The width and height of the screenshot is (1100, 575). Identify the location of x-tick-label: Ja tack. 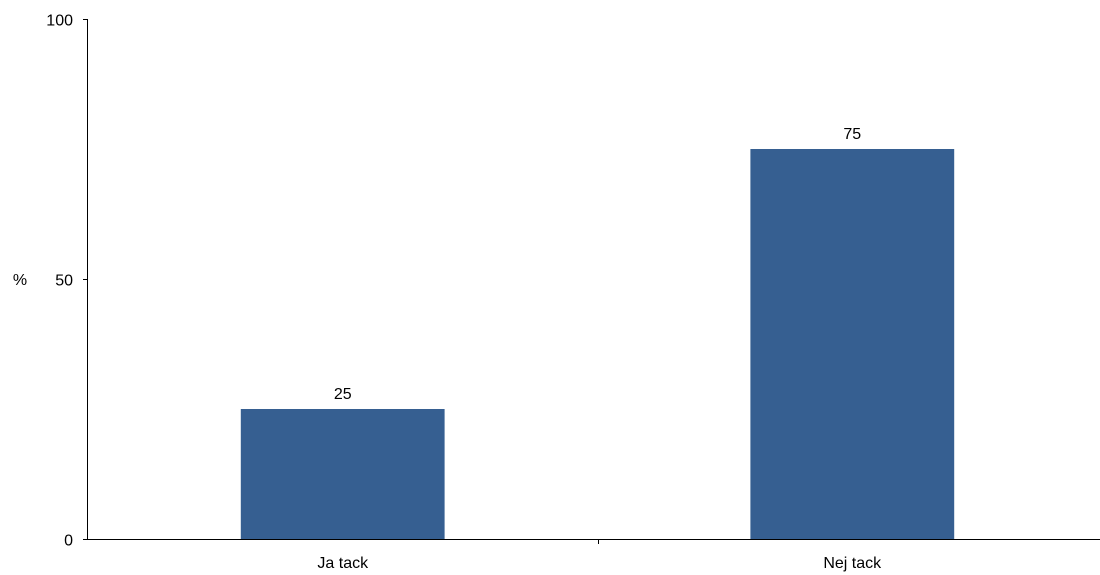
(343, 563).